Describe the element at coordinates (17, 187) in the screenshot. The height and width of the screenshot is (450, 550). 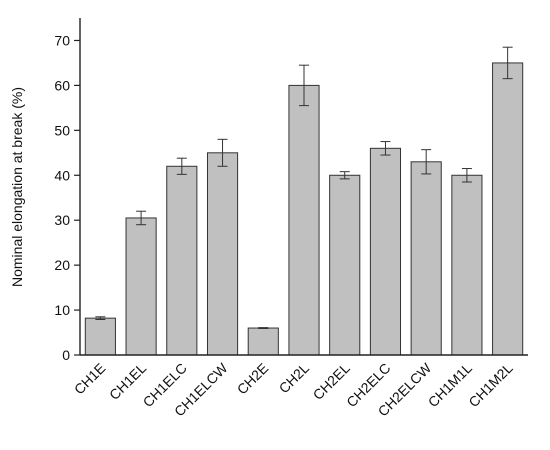
I see `y-axis-label: Nominal elongation at break (%)` at that location.